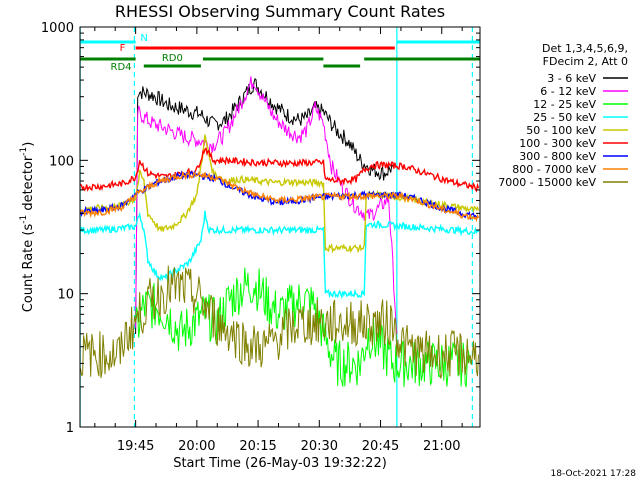 This screenshot has height=480, width=640. Describe the element at coordinates (28, 268) in the screenshot. I see `y-axis-label-main: Count Rate (s` at that location.